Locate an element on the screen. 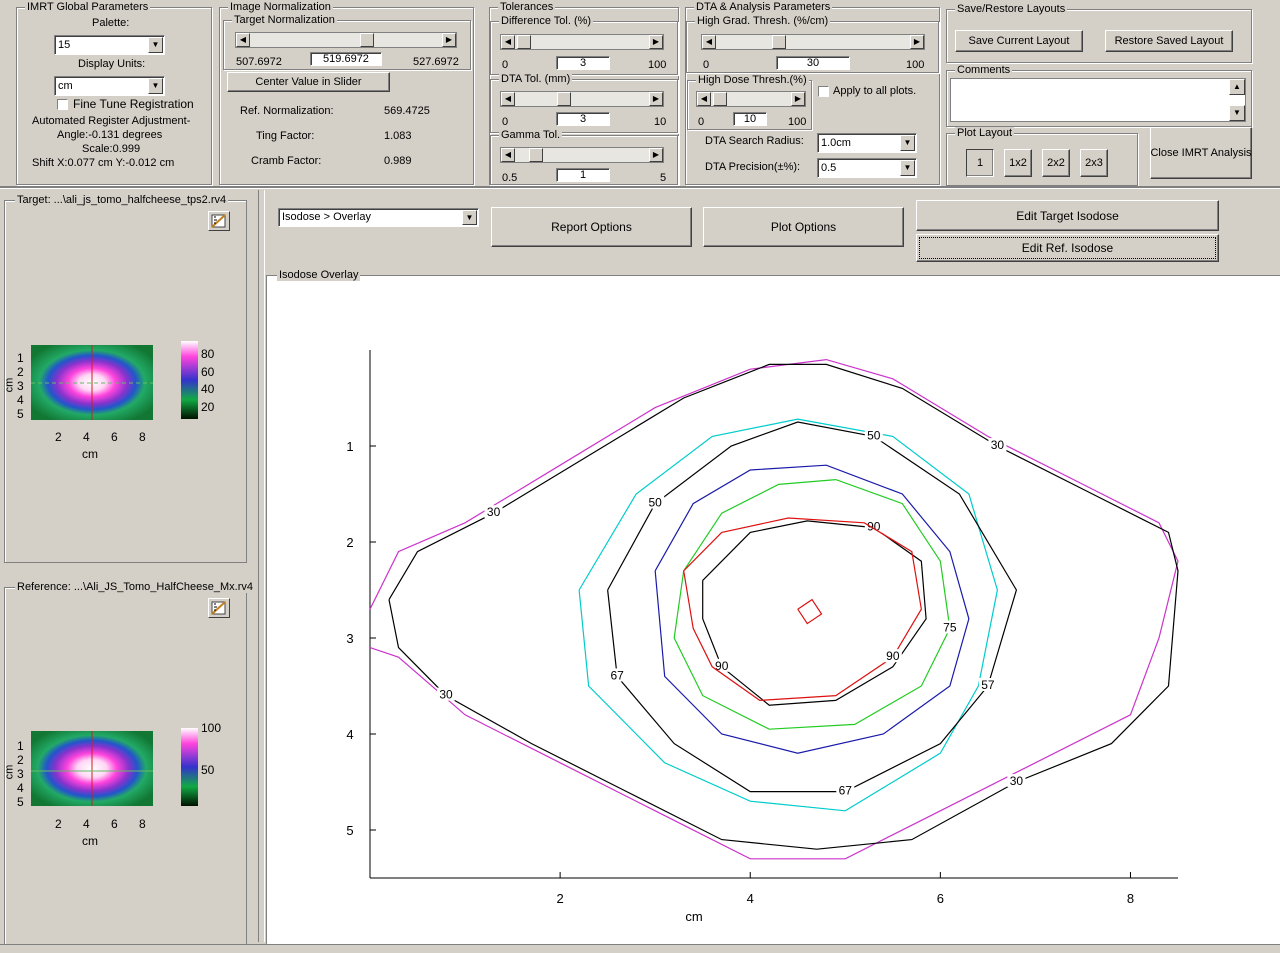  difference-tol-thumb is located at coordinates (524, 42).